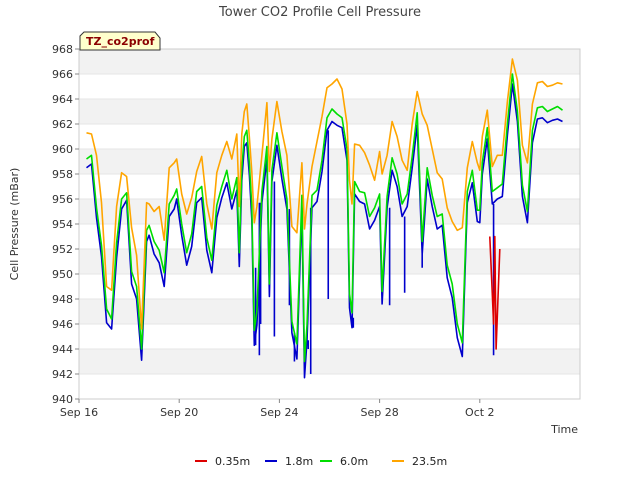 The image size is (640, 480). What do you see at coordinates (62, 49) in the screenshot?
I see `y-tick-label: 968` at bounding box center [62, 49].